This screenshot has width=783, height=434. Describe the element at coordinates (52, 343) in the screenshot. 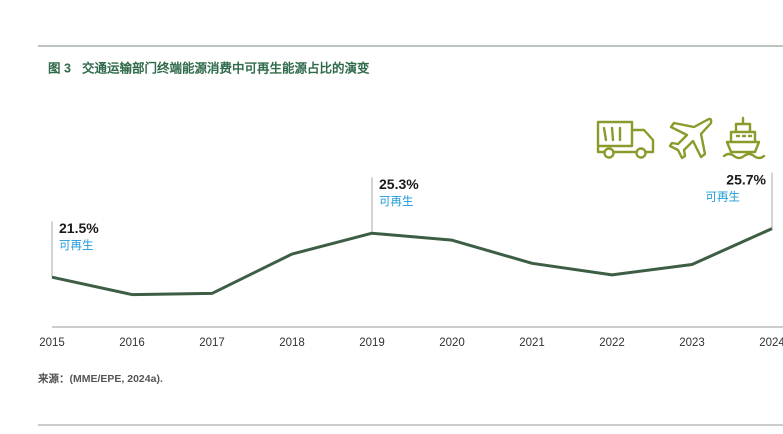

I see `x-tick-label: 2015` at that location.